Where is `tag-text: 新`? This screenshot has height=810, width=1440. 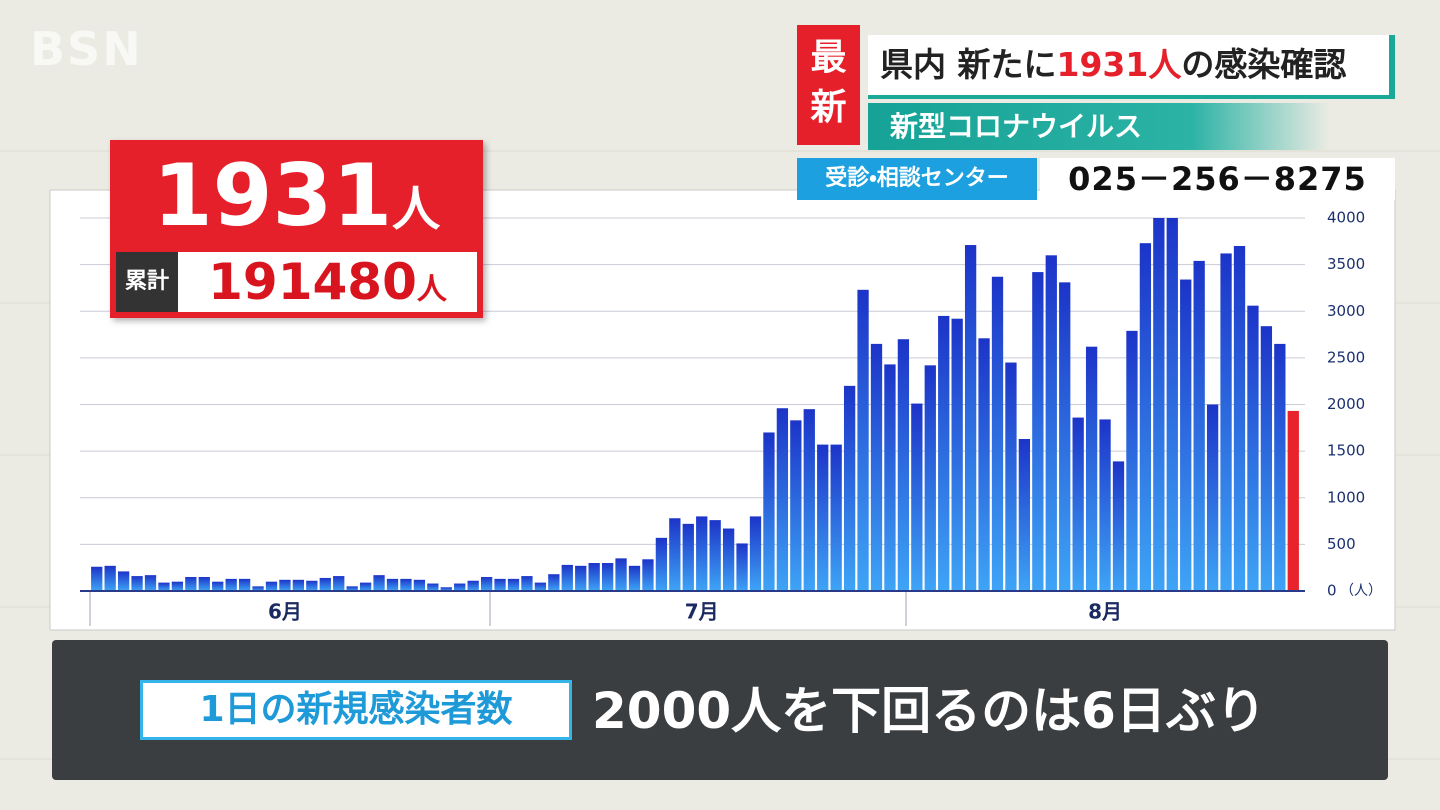 tag-text: 新 is located at coordinates (828, 107).